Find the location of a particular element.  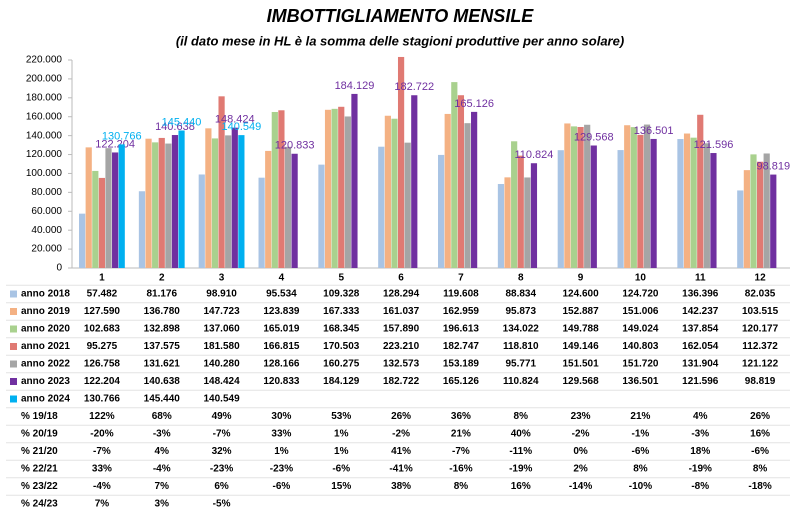

x-tick-label: 12 is located at coordinates (761, 278).